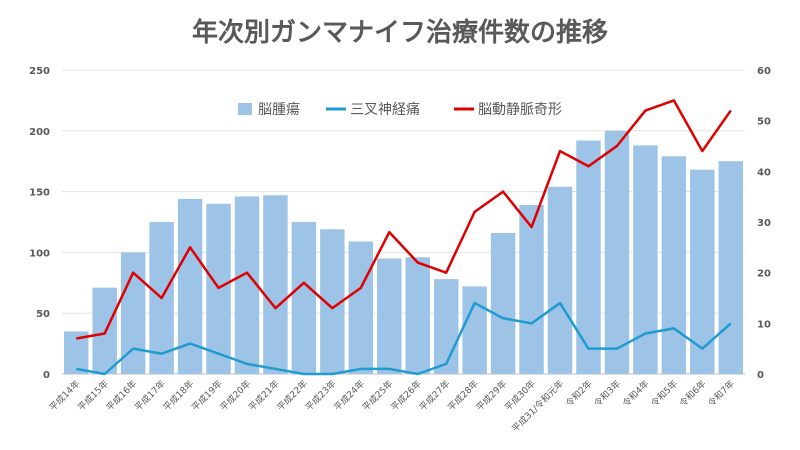  What do you see at coordinates (520, 109) in the screenshot?
I see `legend-label: 脳動静脈奇形` at bounding box center [520, 109].